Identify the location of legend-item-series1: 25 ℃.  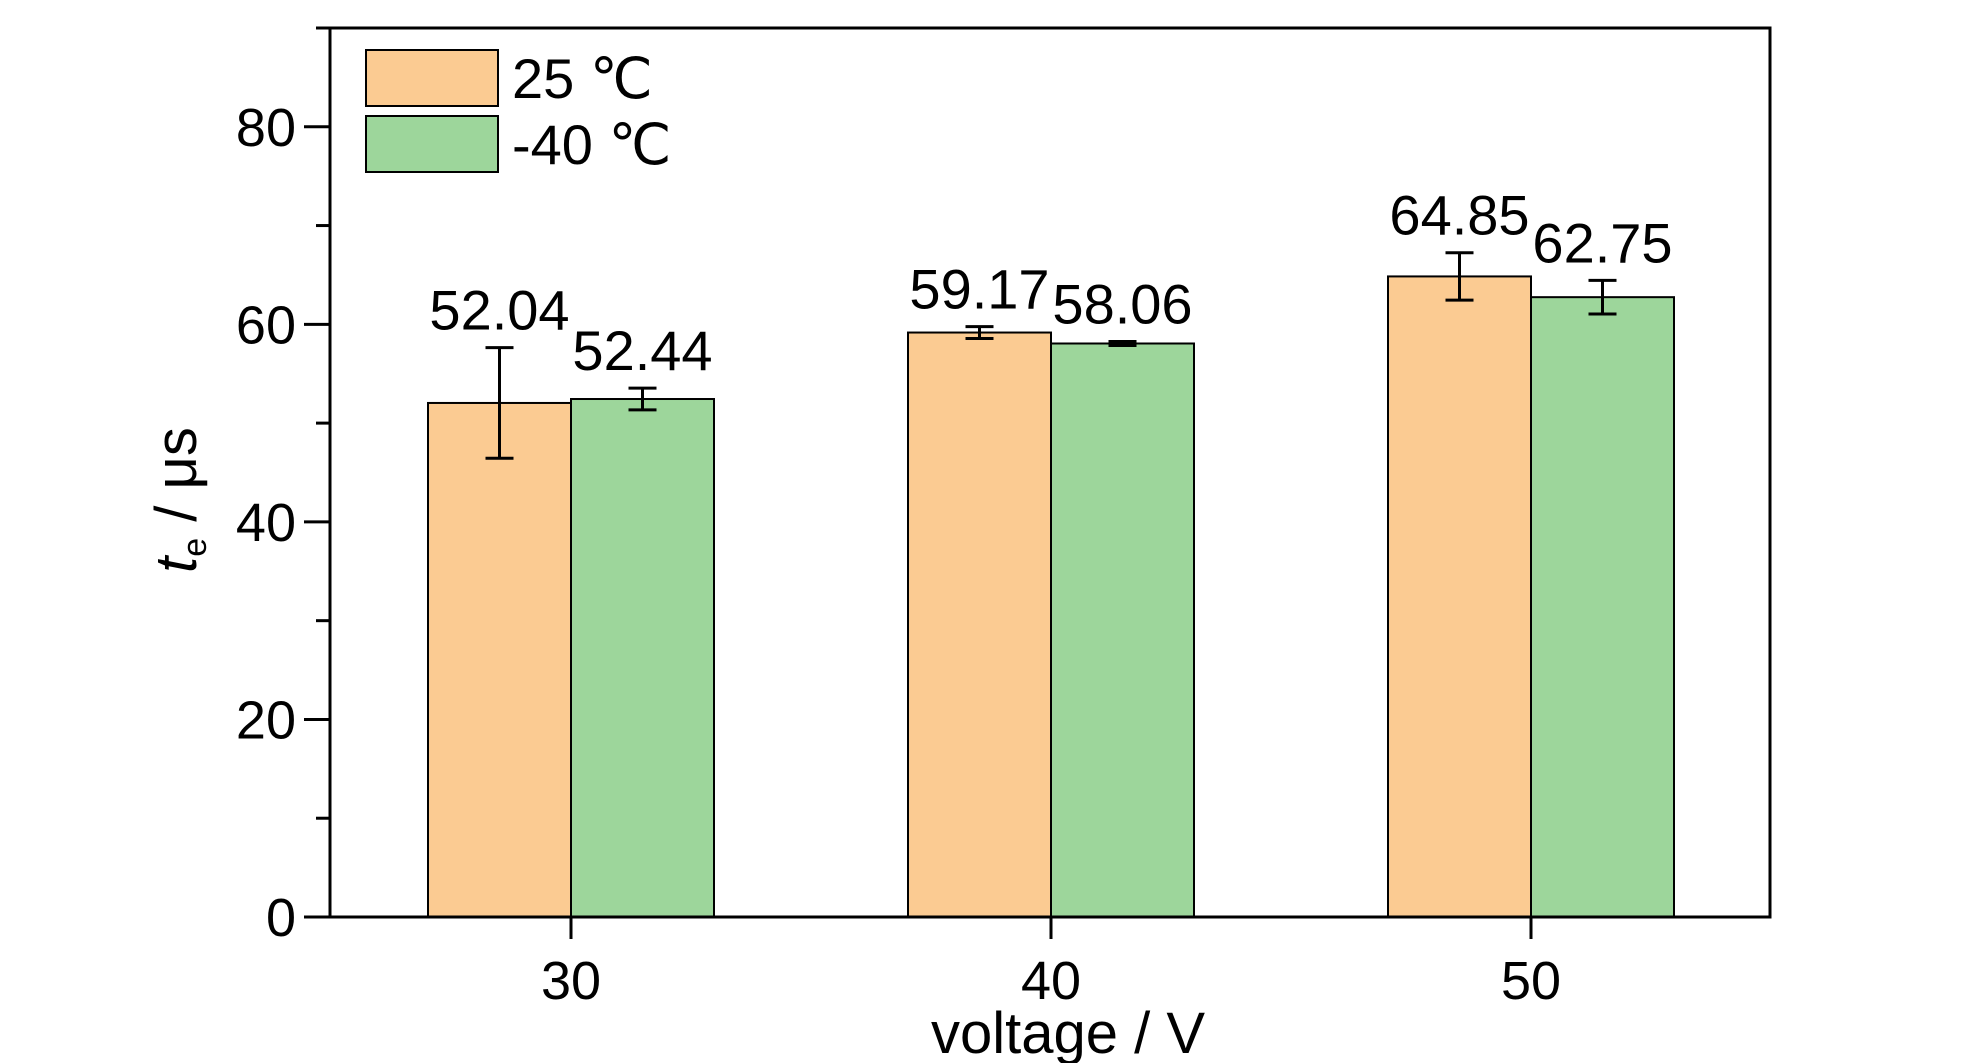
(509, 78).